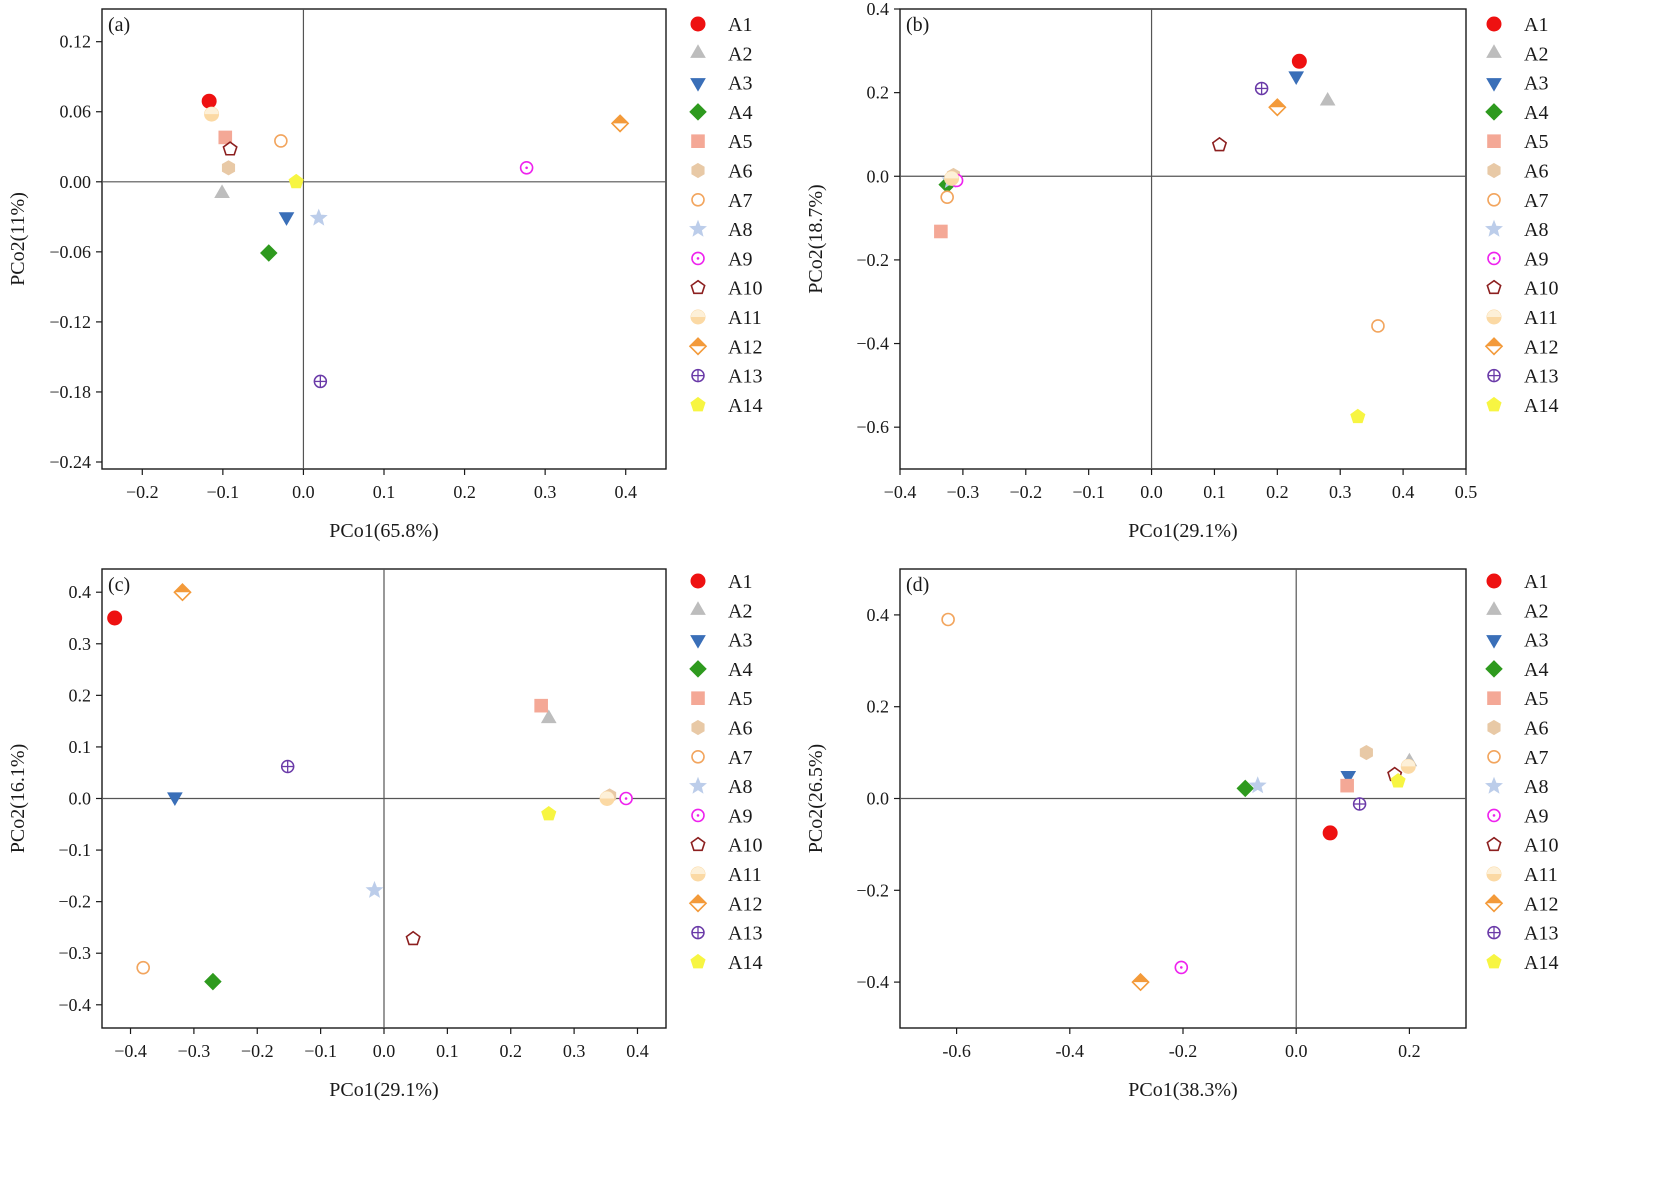 The width and height of the screenshot is (1664, 1177). Describe the element at coordinates (878, 799) in the screenshot. I see `y-tick-label: 0.0` at that location.